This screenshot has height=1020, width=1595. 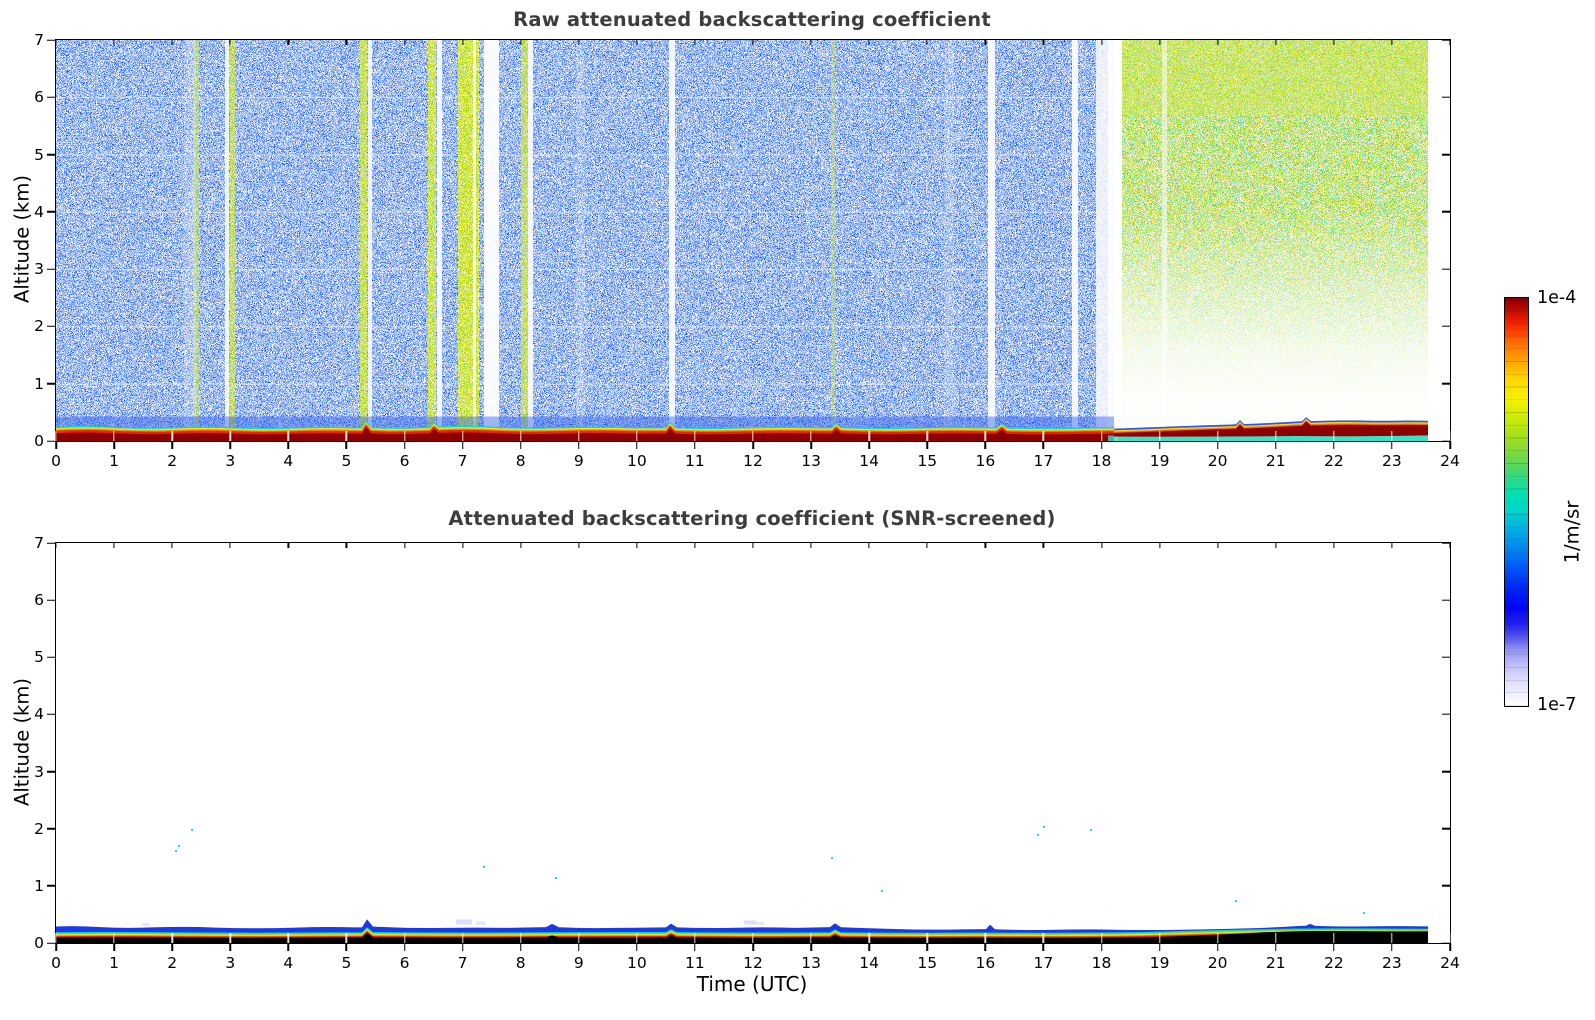 I want to click on day-surface-layer, so click(x=1268, y=429).